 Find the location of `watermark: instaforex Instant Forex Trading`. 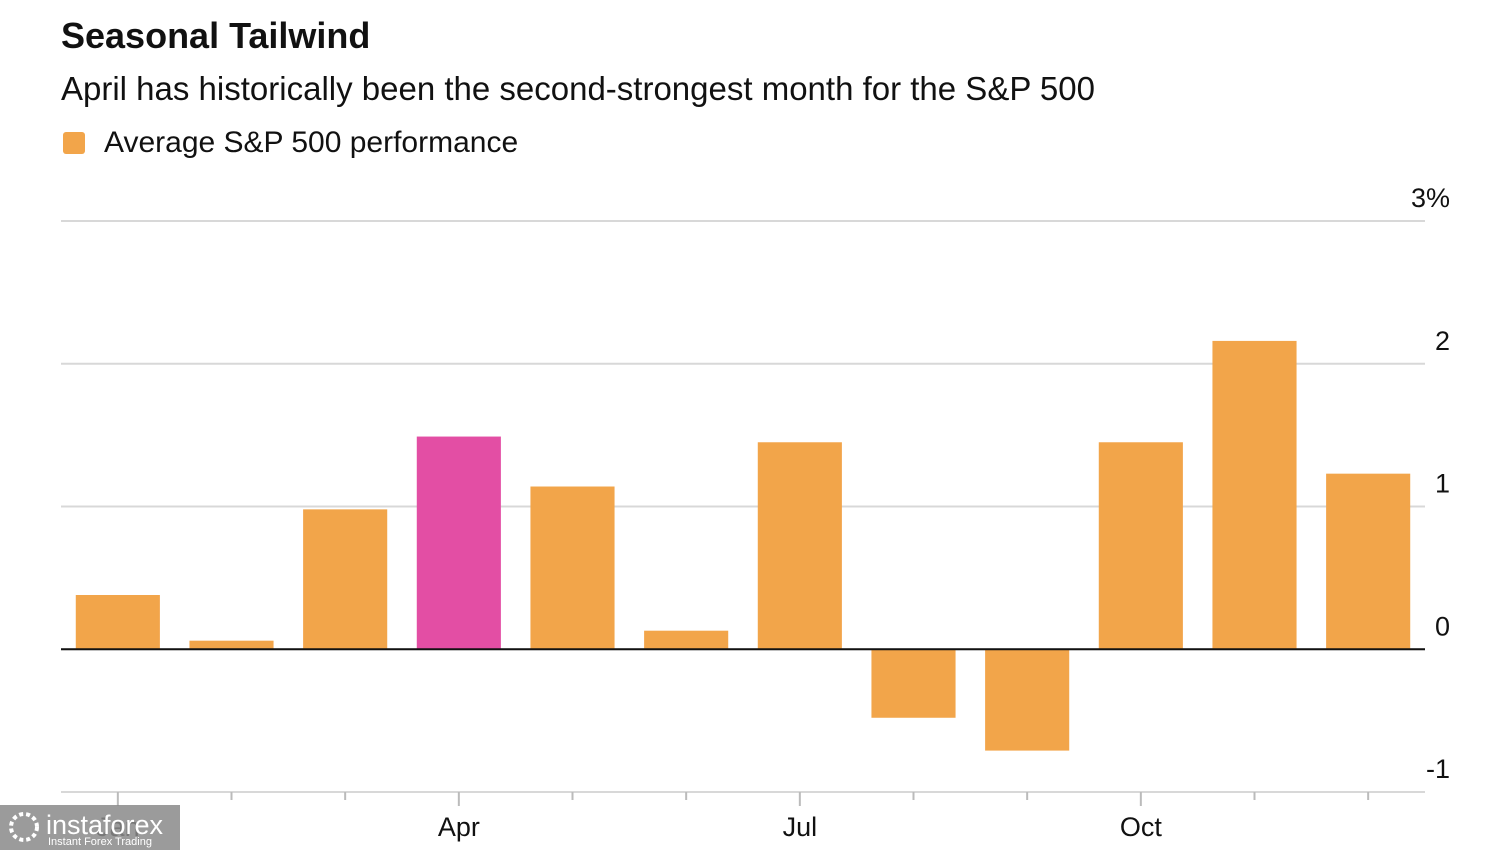

watermark: instaforex Instant Forex Trading is located at coordinates (90, 827).